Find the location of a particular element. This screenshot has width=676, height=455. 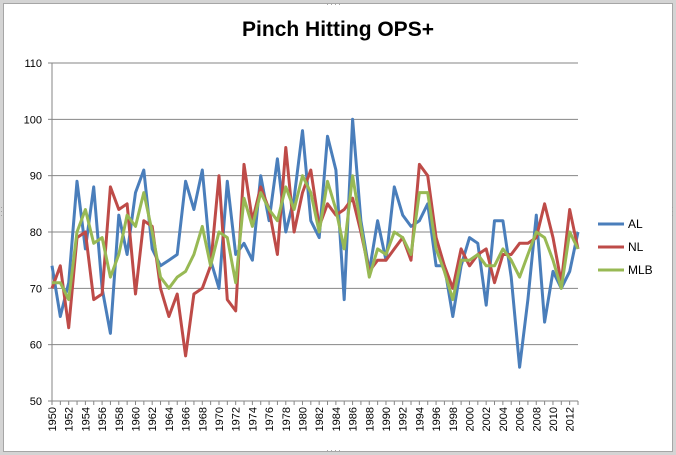

x-tick-label: 1950 is located at coordinates (53, 419).